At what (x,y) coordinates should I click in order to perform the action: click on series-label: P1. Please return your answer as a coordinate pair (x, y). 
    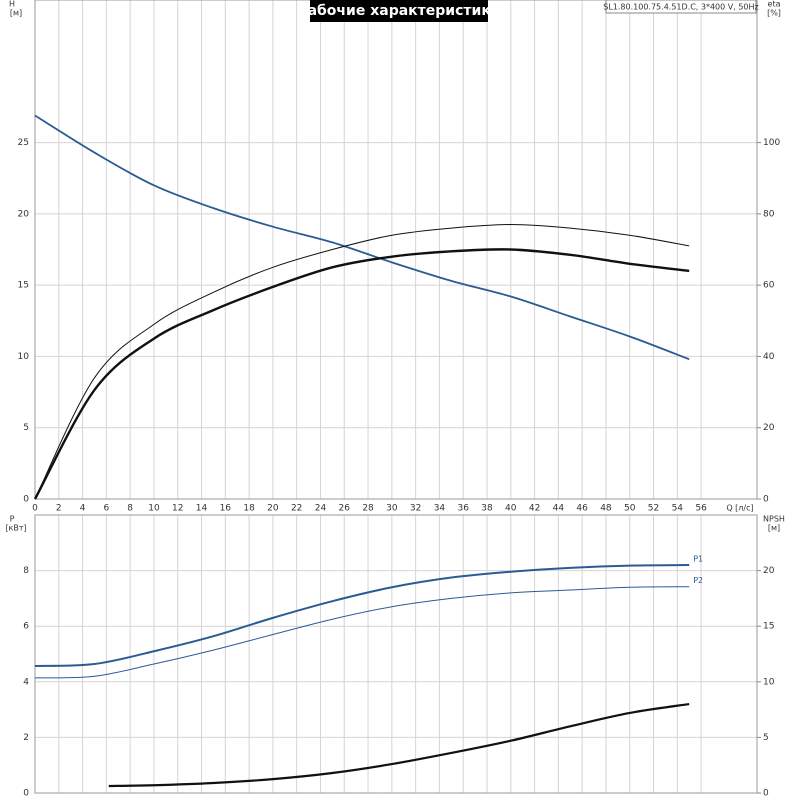
    Looking at the image, I should click on (698, 559).